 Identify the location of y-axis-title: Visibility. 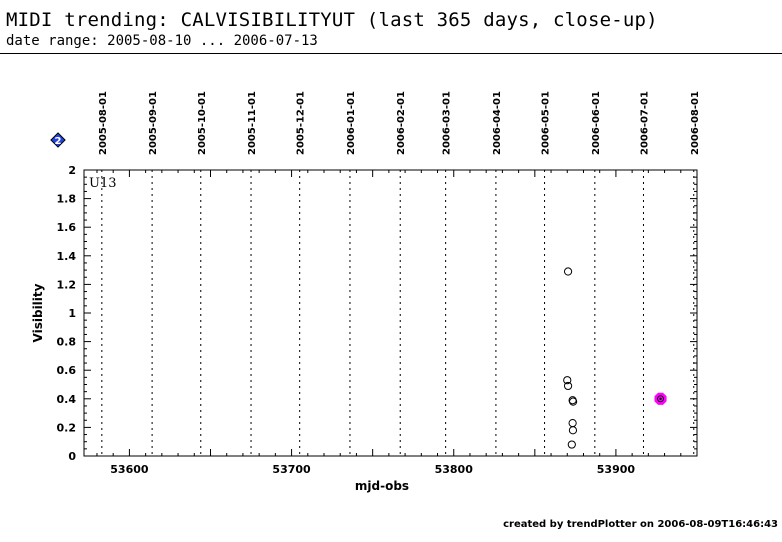
(38, 312).